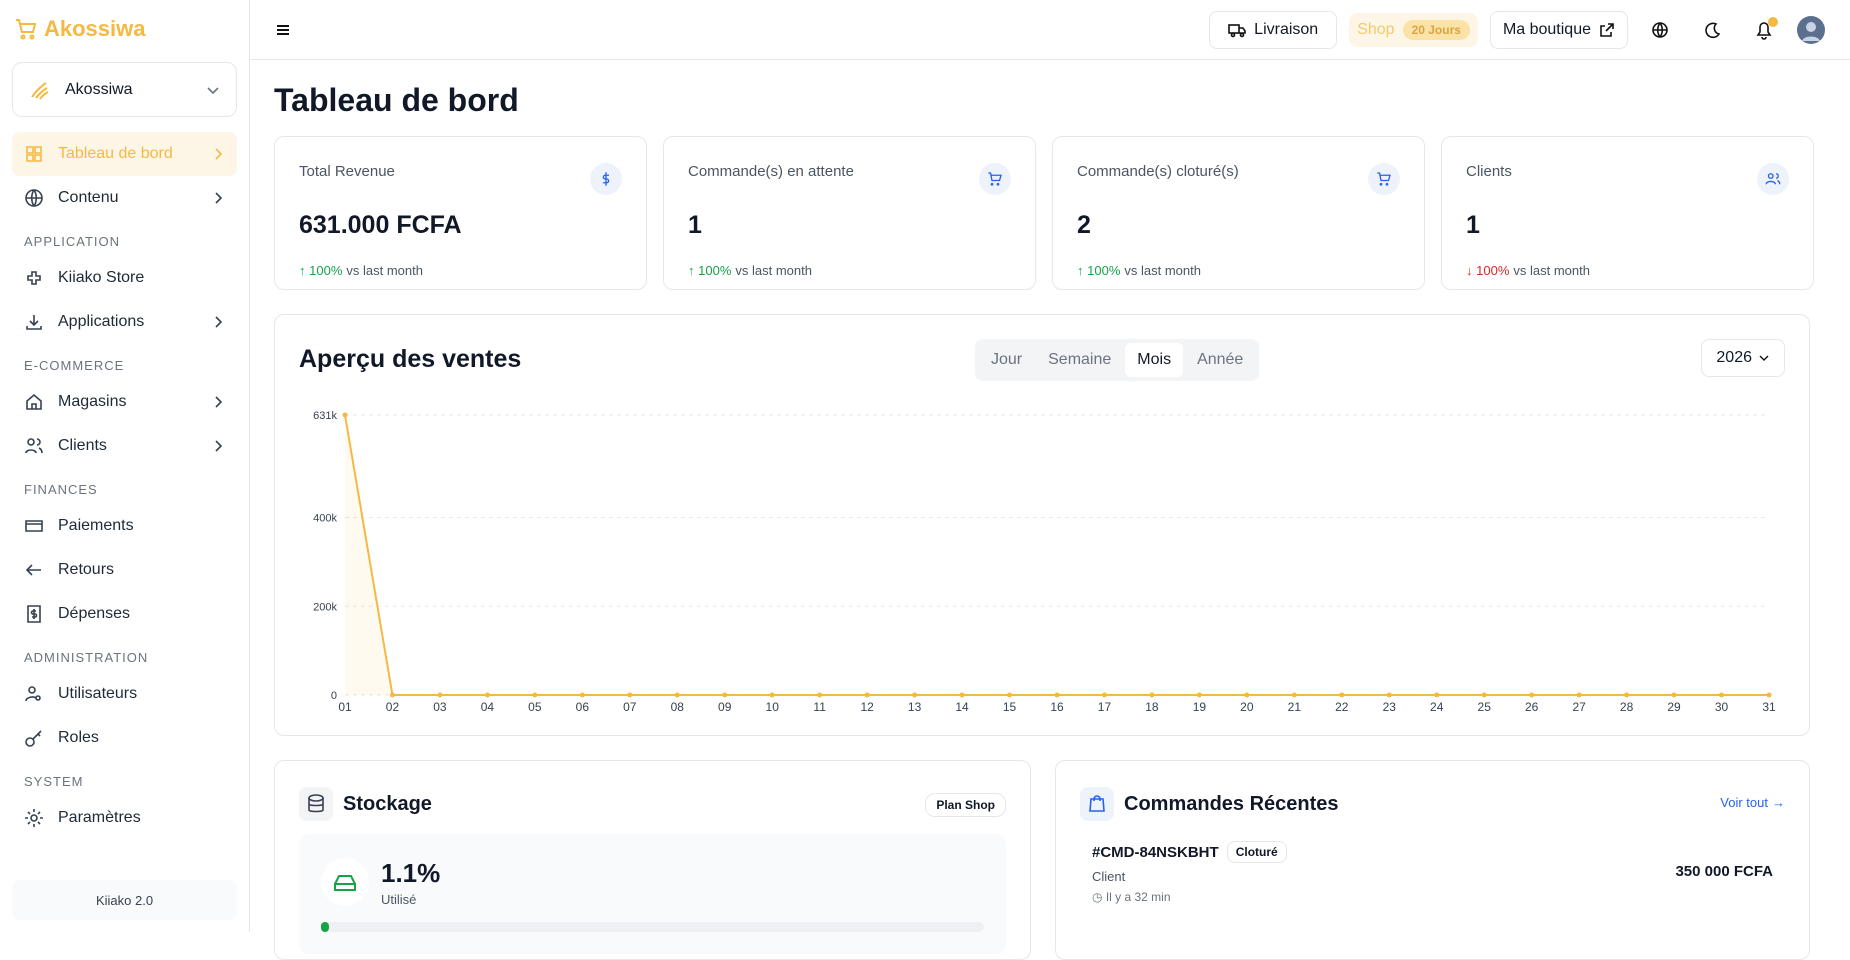 The image size is (1850, 960). I want to click on menu-toggle, so click(283, 30).